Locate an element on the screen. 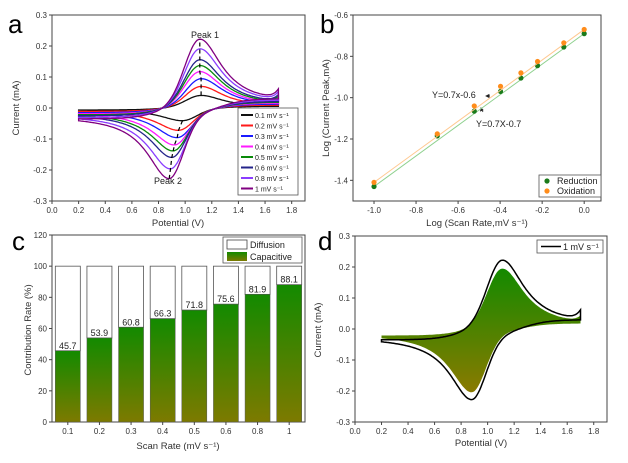  d-ylabel: Current (mA) is located at coordinates (318, 330).